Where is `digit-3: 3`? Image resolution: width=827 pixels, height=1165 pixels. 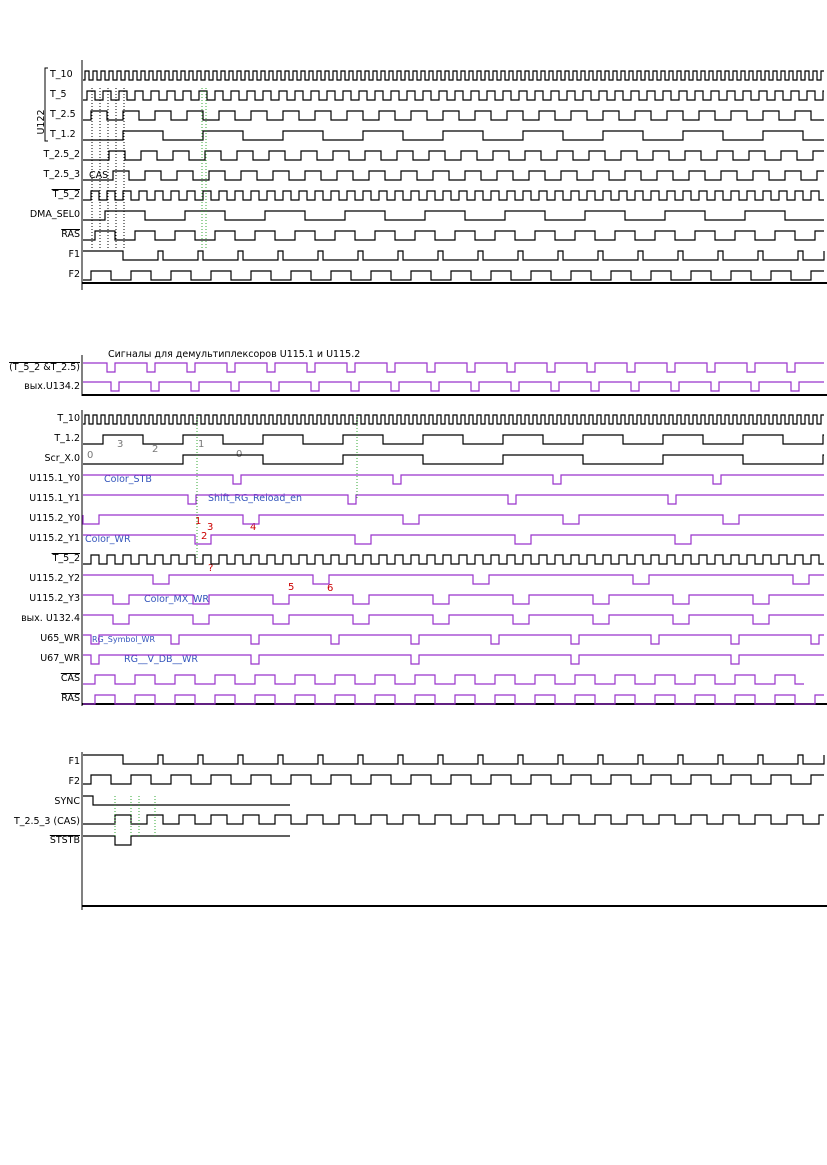
digit-3: 3 is located at coordinates (120, 444).